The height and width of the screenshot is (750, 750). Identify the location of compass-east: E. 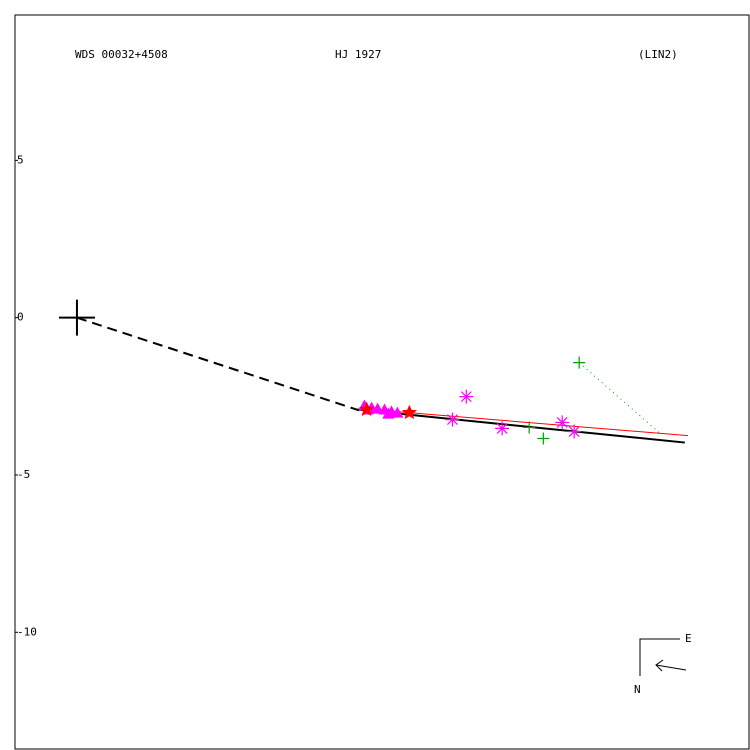
(688, 638).